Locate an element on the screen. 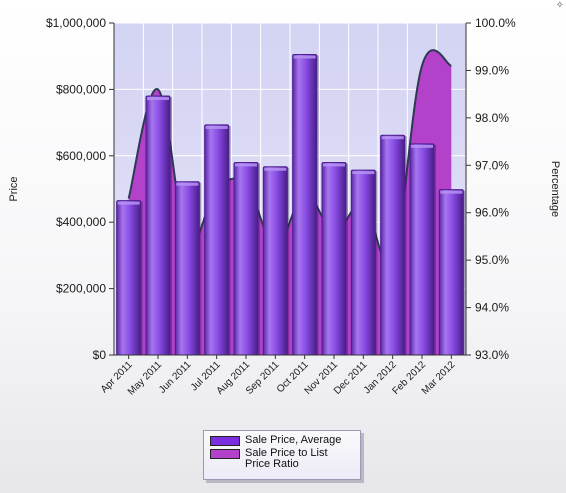  legend-label-sale-price-average: Sale Price, Average is located at coordinates (293, 440).